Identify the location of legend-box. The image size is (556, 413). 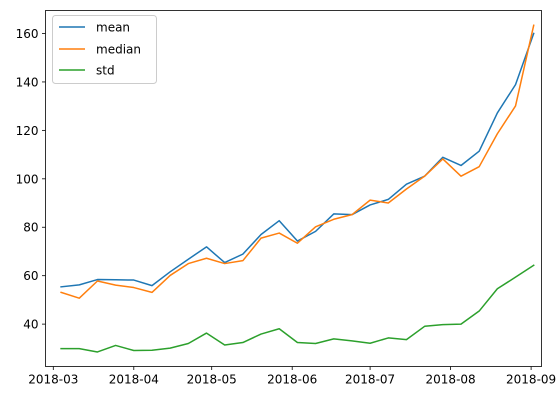
(104, 49).